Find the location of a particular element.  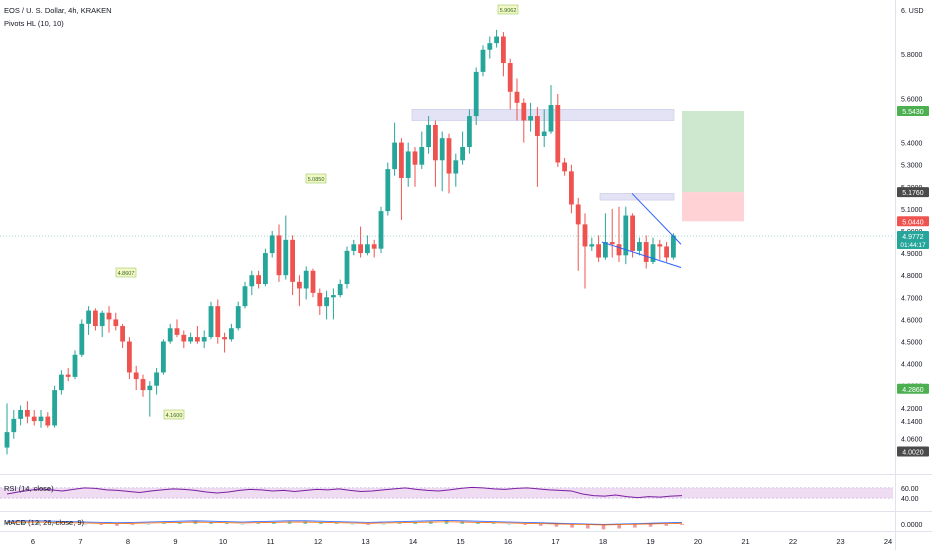

price-tick-label: 4.5000 is located at coordinates (912, 343).